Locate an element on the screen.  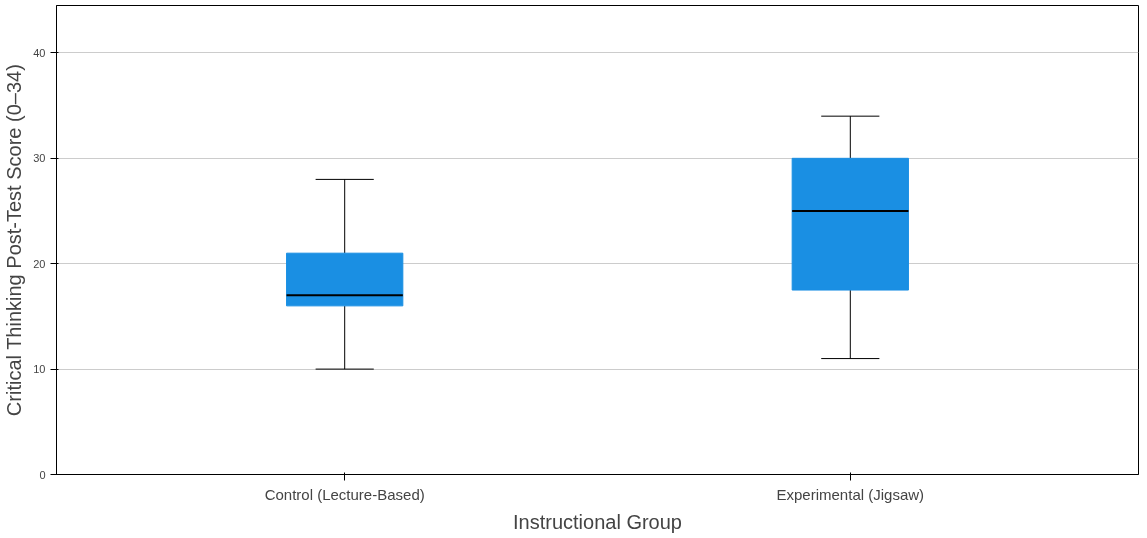
y-tick-label: 10 is located at coordinates (39, 369).